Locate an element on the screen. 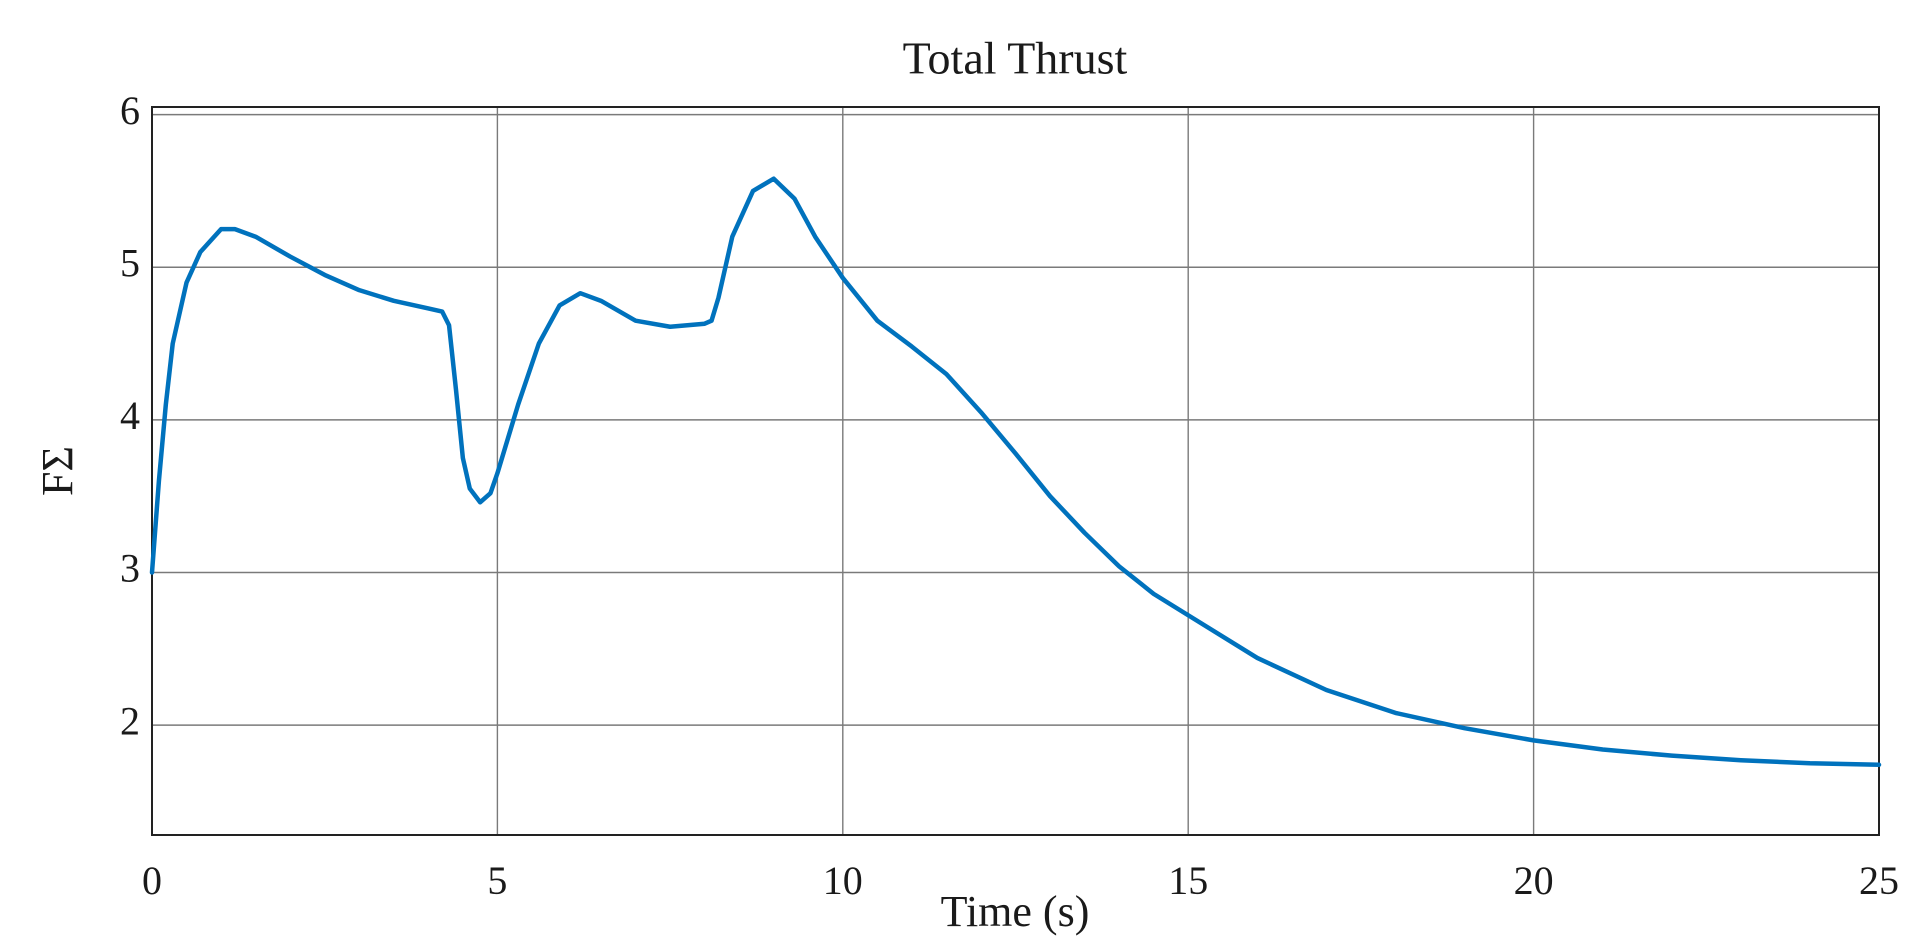  x-tick-label: 10 is located at coordinates (843, 880).